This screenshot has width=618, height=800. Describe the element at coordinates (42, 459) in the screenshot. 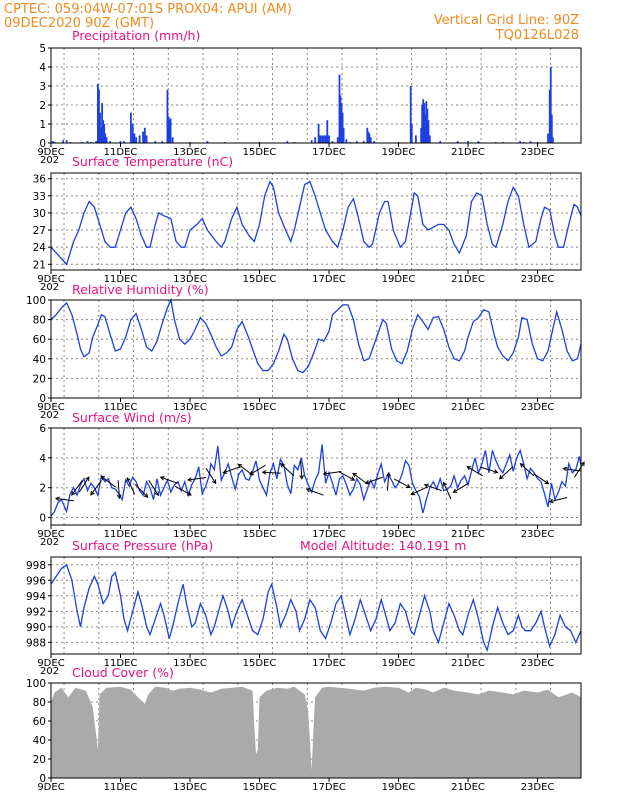

I see `wind-y-tick-label: 4` at that location.